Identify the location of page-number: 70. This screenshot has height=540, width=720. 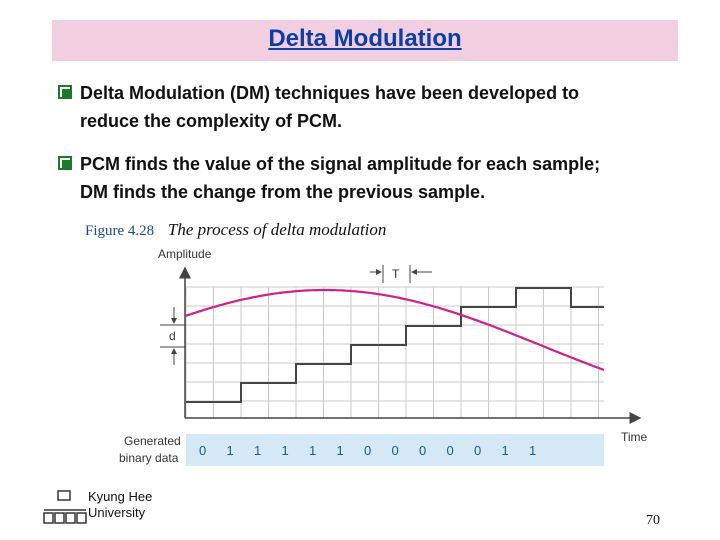
(653, 520).